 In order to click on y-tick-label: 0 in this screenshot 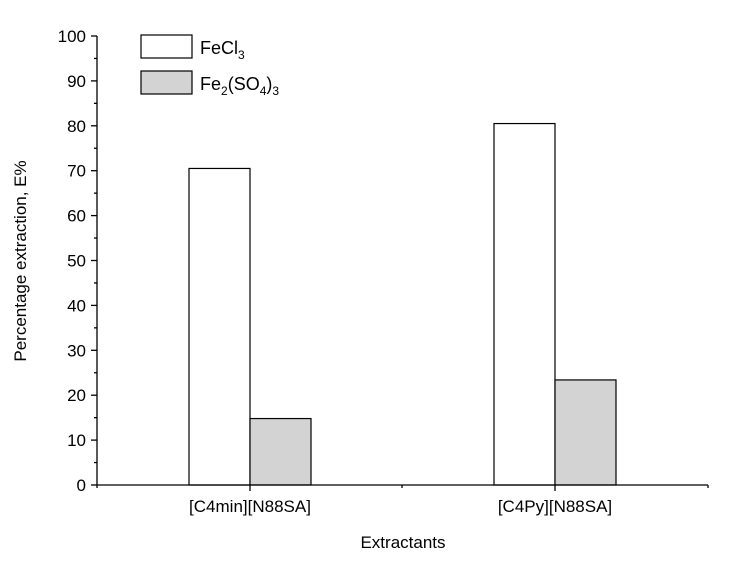, I will do `click(81, 485)`.